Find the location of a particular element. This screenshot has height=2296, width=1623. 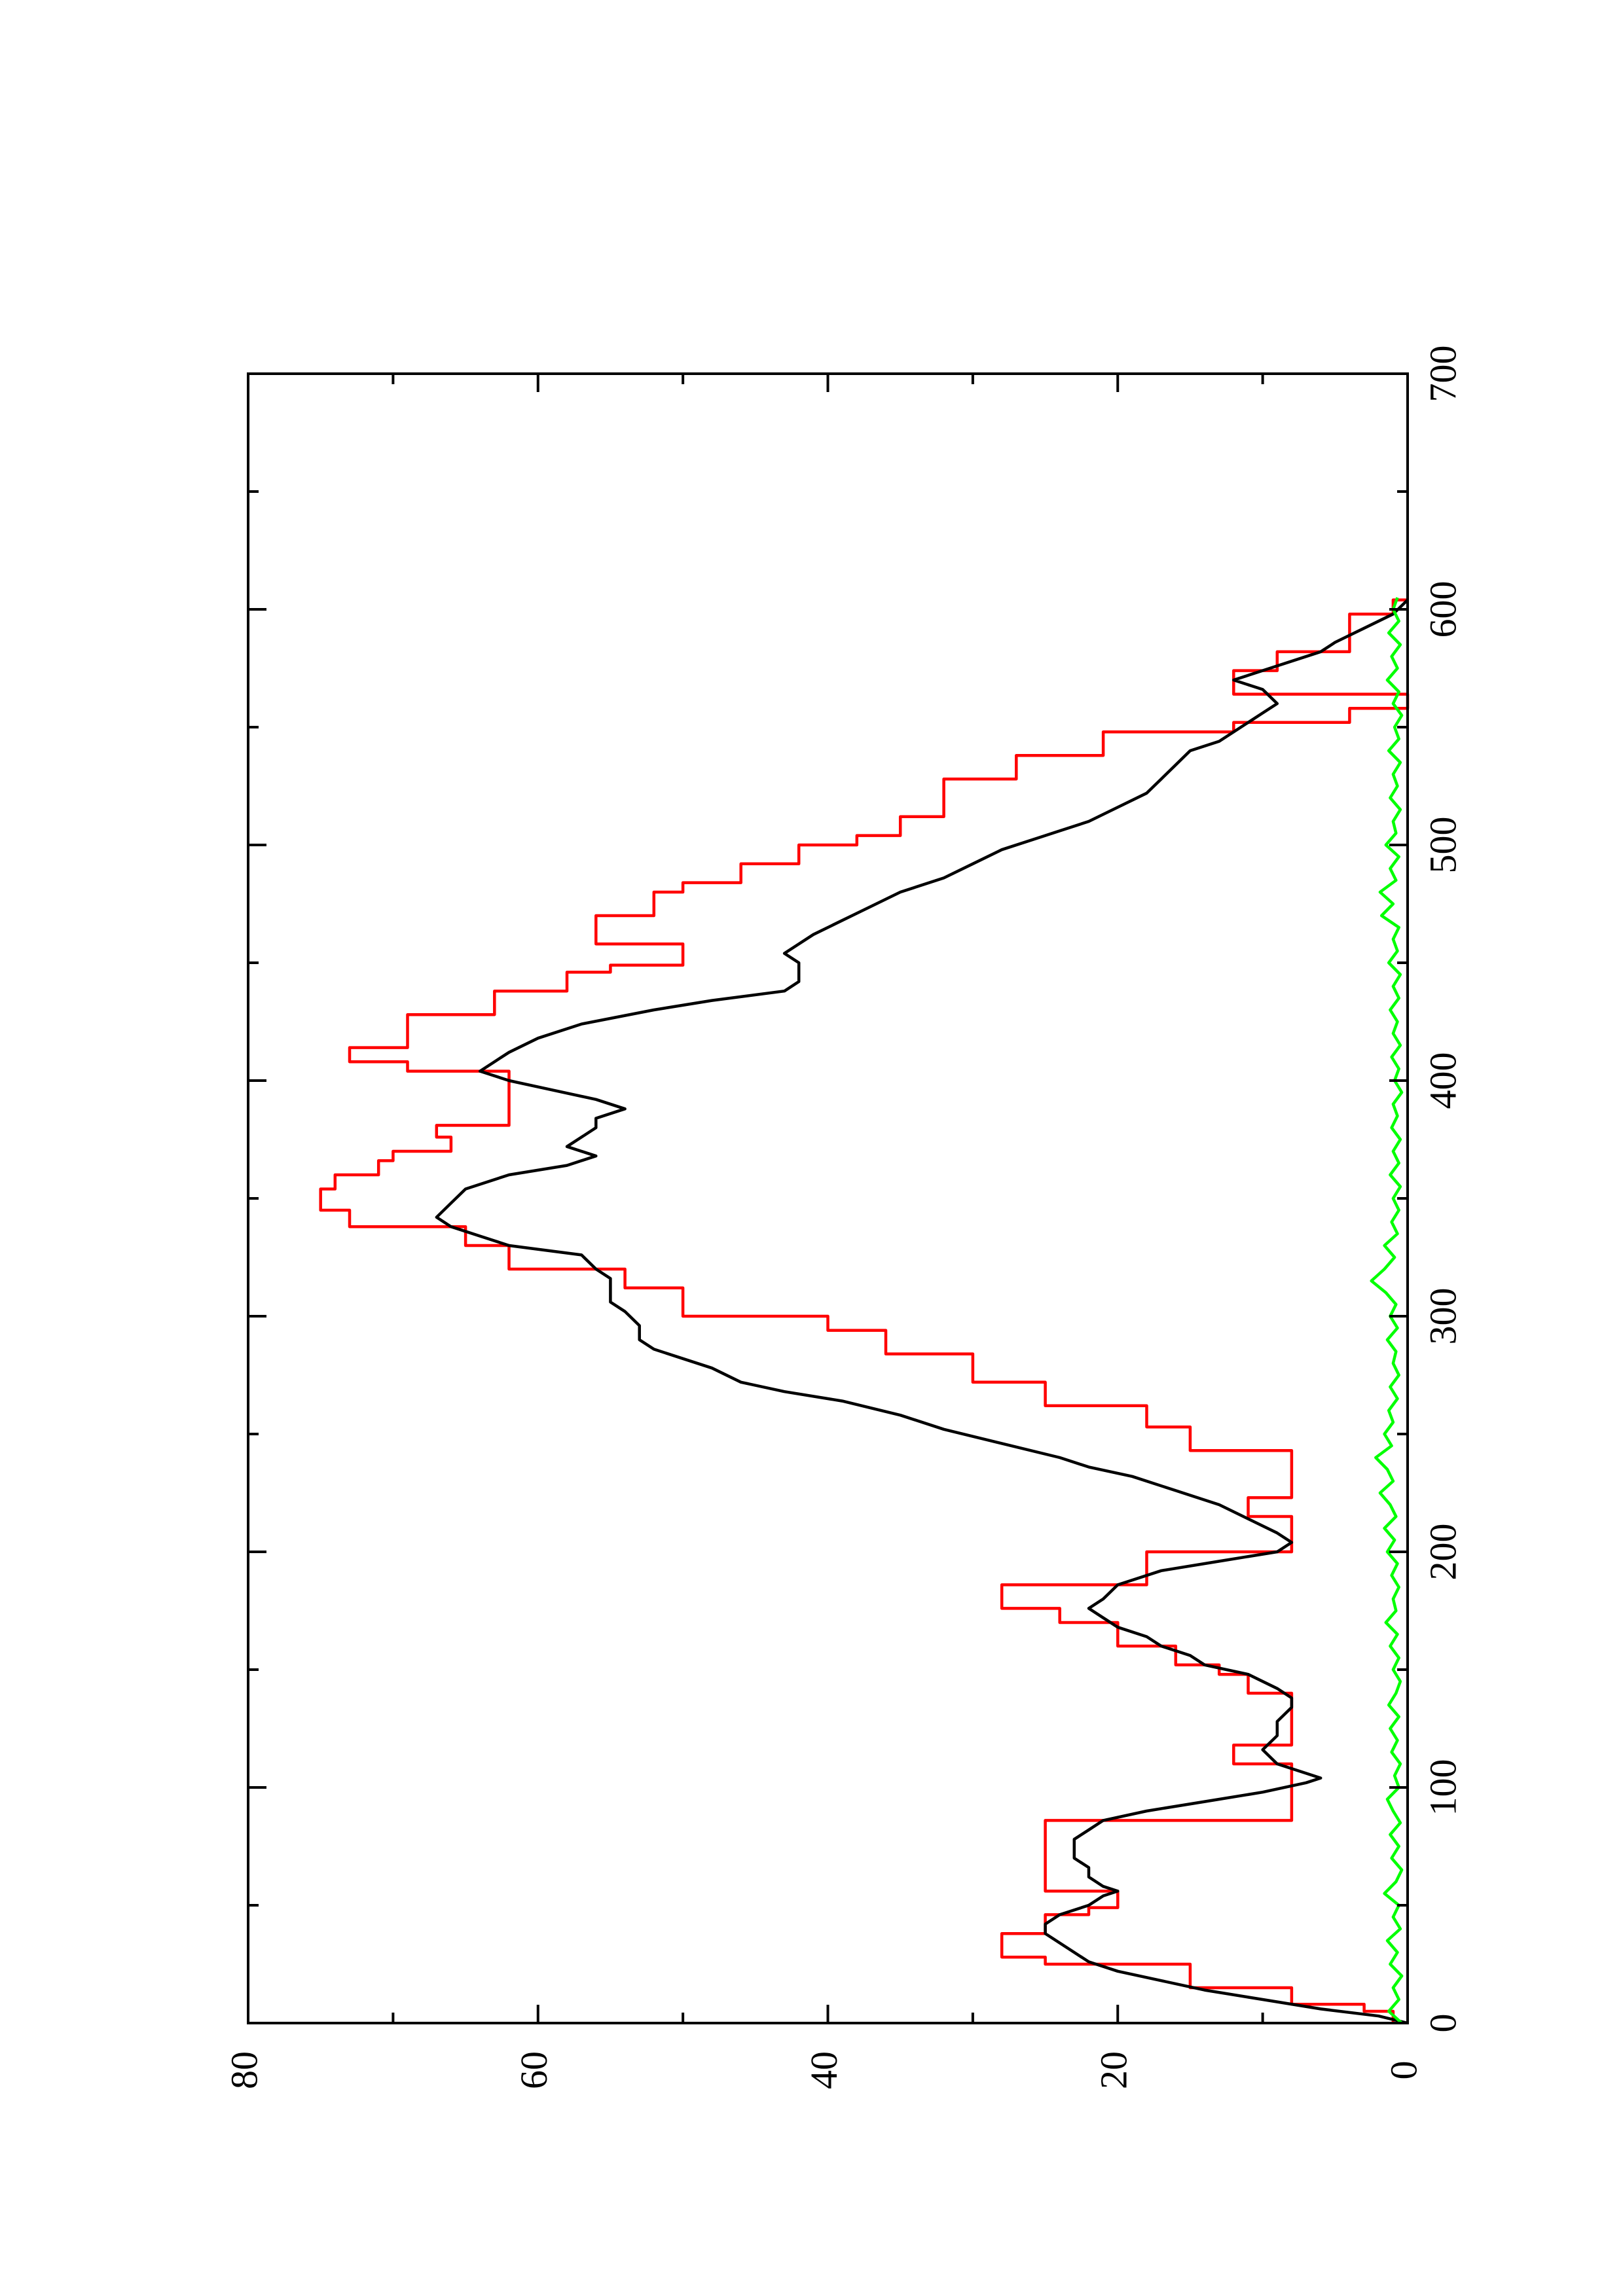

y-tick-label: 60 is located at coordinates (534, 2070).